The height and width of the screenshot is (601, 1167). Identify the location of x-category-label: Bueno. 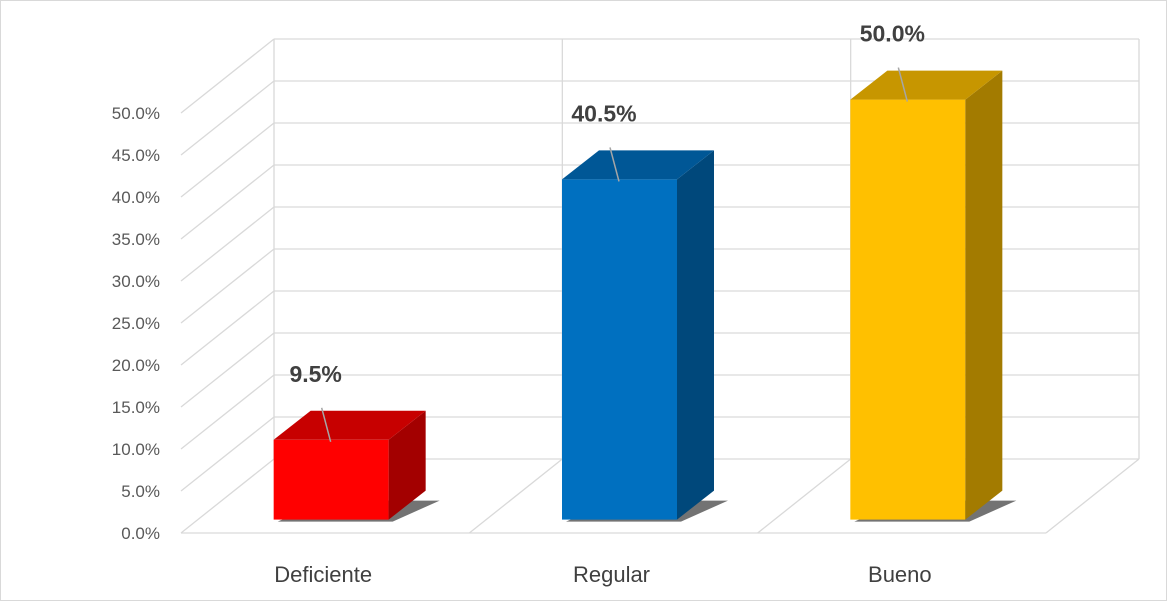
(900, 574).